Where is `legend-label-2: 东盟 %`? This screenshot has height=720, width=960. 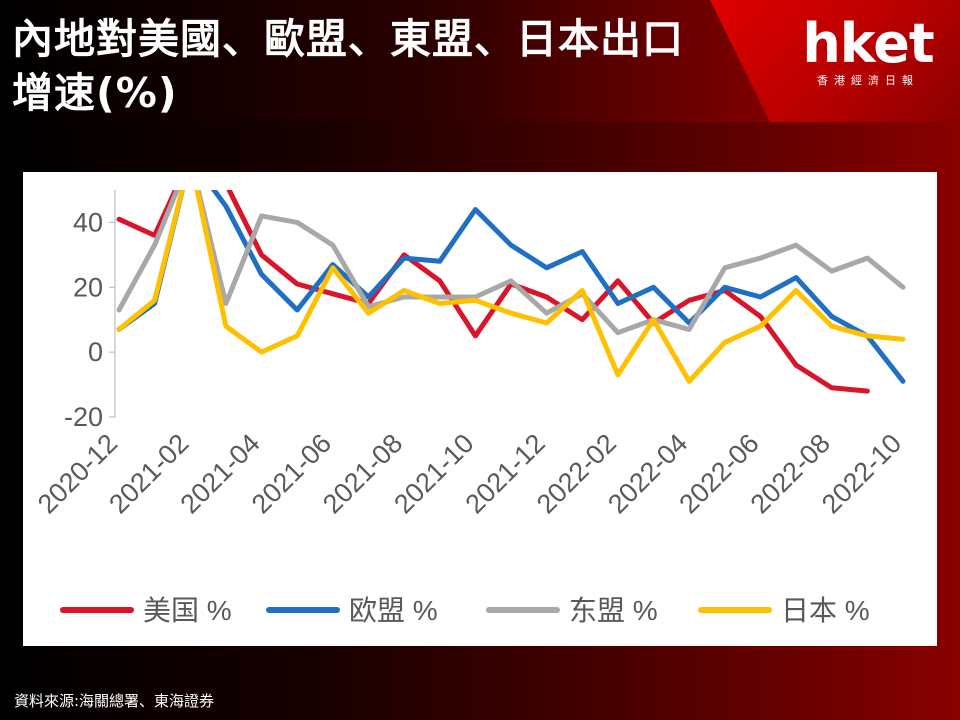 legend-label-2: 东盟 % is located at coordinates (613, 610).